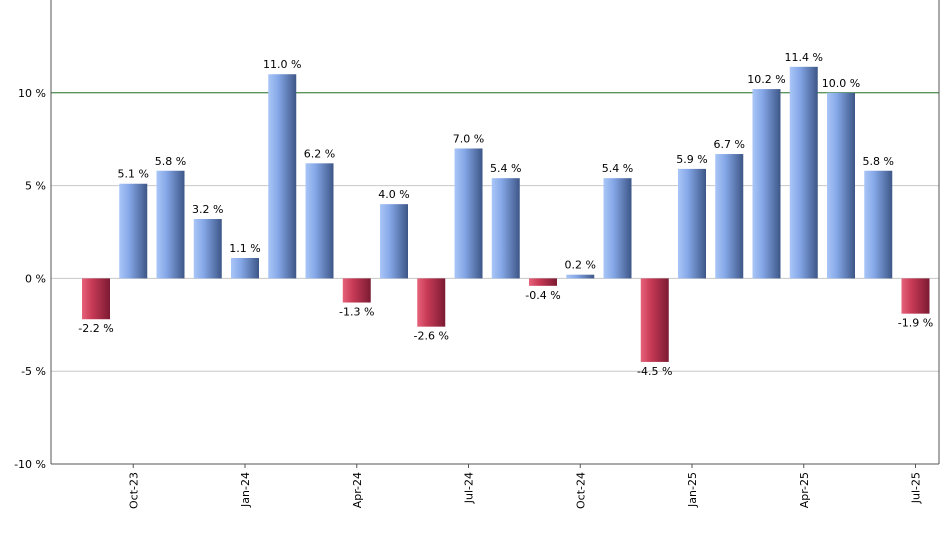 This screenshot has width=940, height=550. Describe the element at coordinates (35, 186) in the screenshot. I see `y-tick-label: 5 %` at that location.